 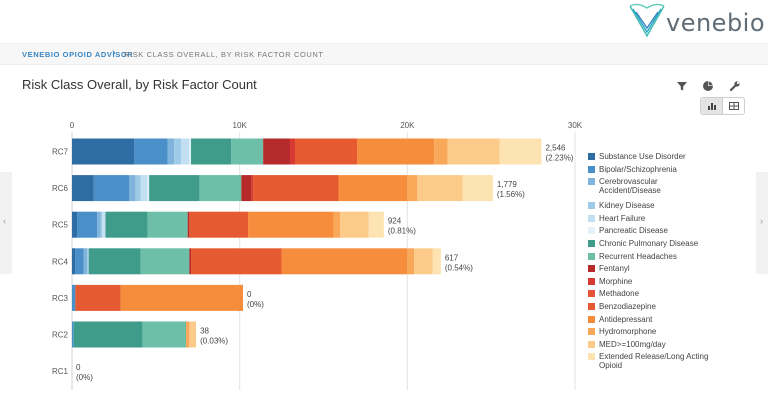 What do you see at coordinates (84, 377) in the screenshot?
I see `total-percent-label: (0%)` at bounding box center [84, 377].